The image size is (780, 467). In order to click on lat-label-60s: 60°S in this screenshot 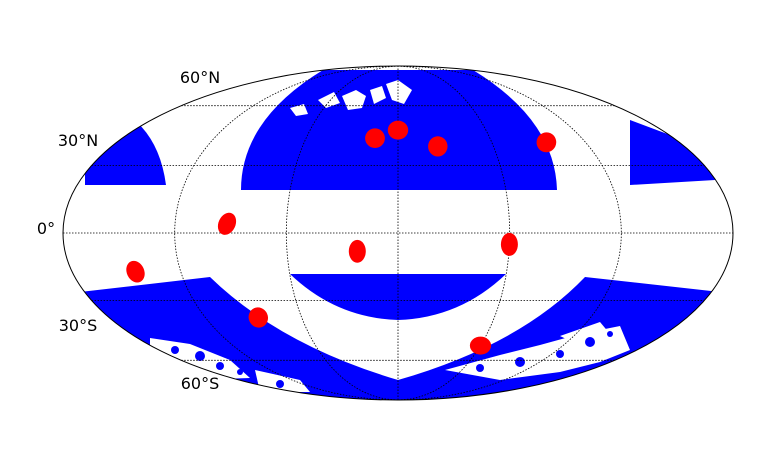, I will do `click(200, 383)`.